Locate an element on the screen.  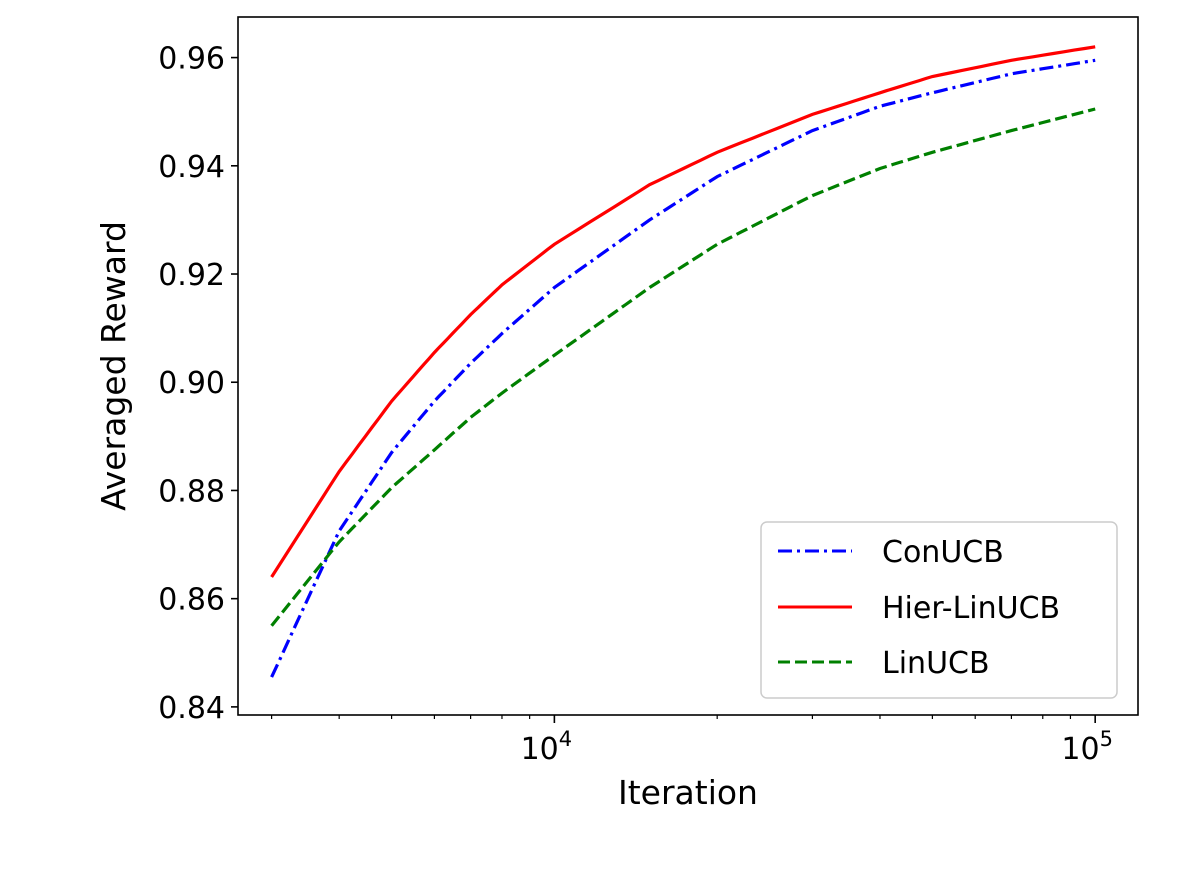
legend-label-hier-linucb: Hier-LinUCB is located at coordinates (971, 608).